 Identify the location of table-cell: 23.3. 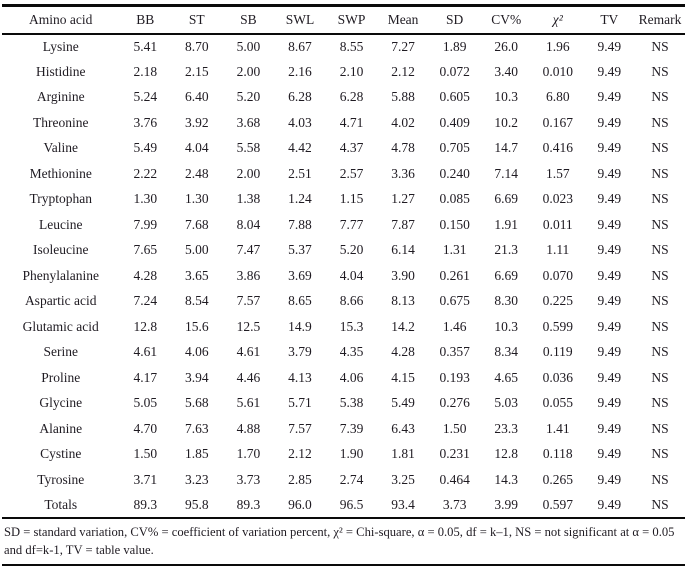
(506, 428).